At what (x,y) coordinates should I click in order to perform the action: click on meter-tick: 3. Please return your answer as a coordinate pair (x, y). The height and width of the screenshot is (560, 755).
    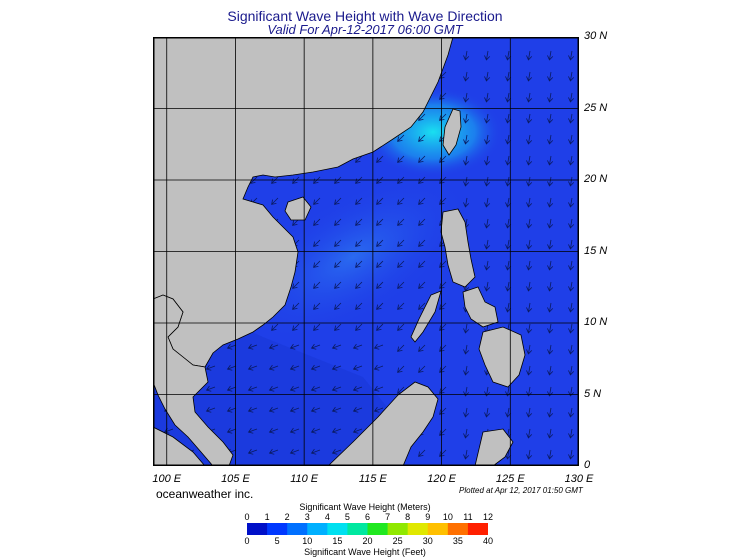
    Looking at the image, I should click on (307, 517).